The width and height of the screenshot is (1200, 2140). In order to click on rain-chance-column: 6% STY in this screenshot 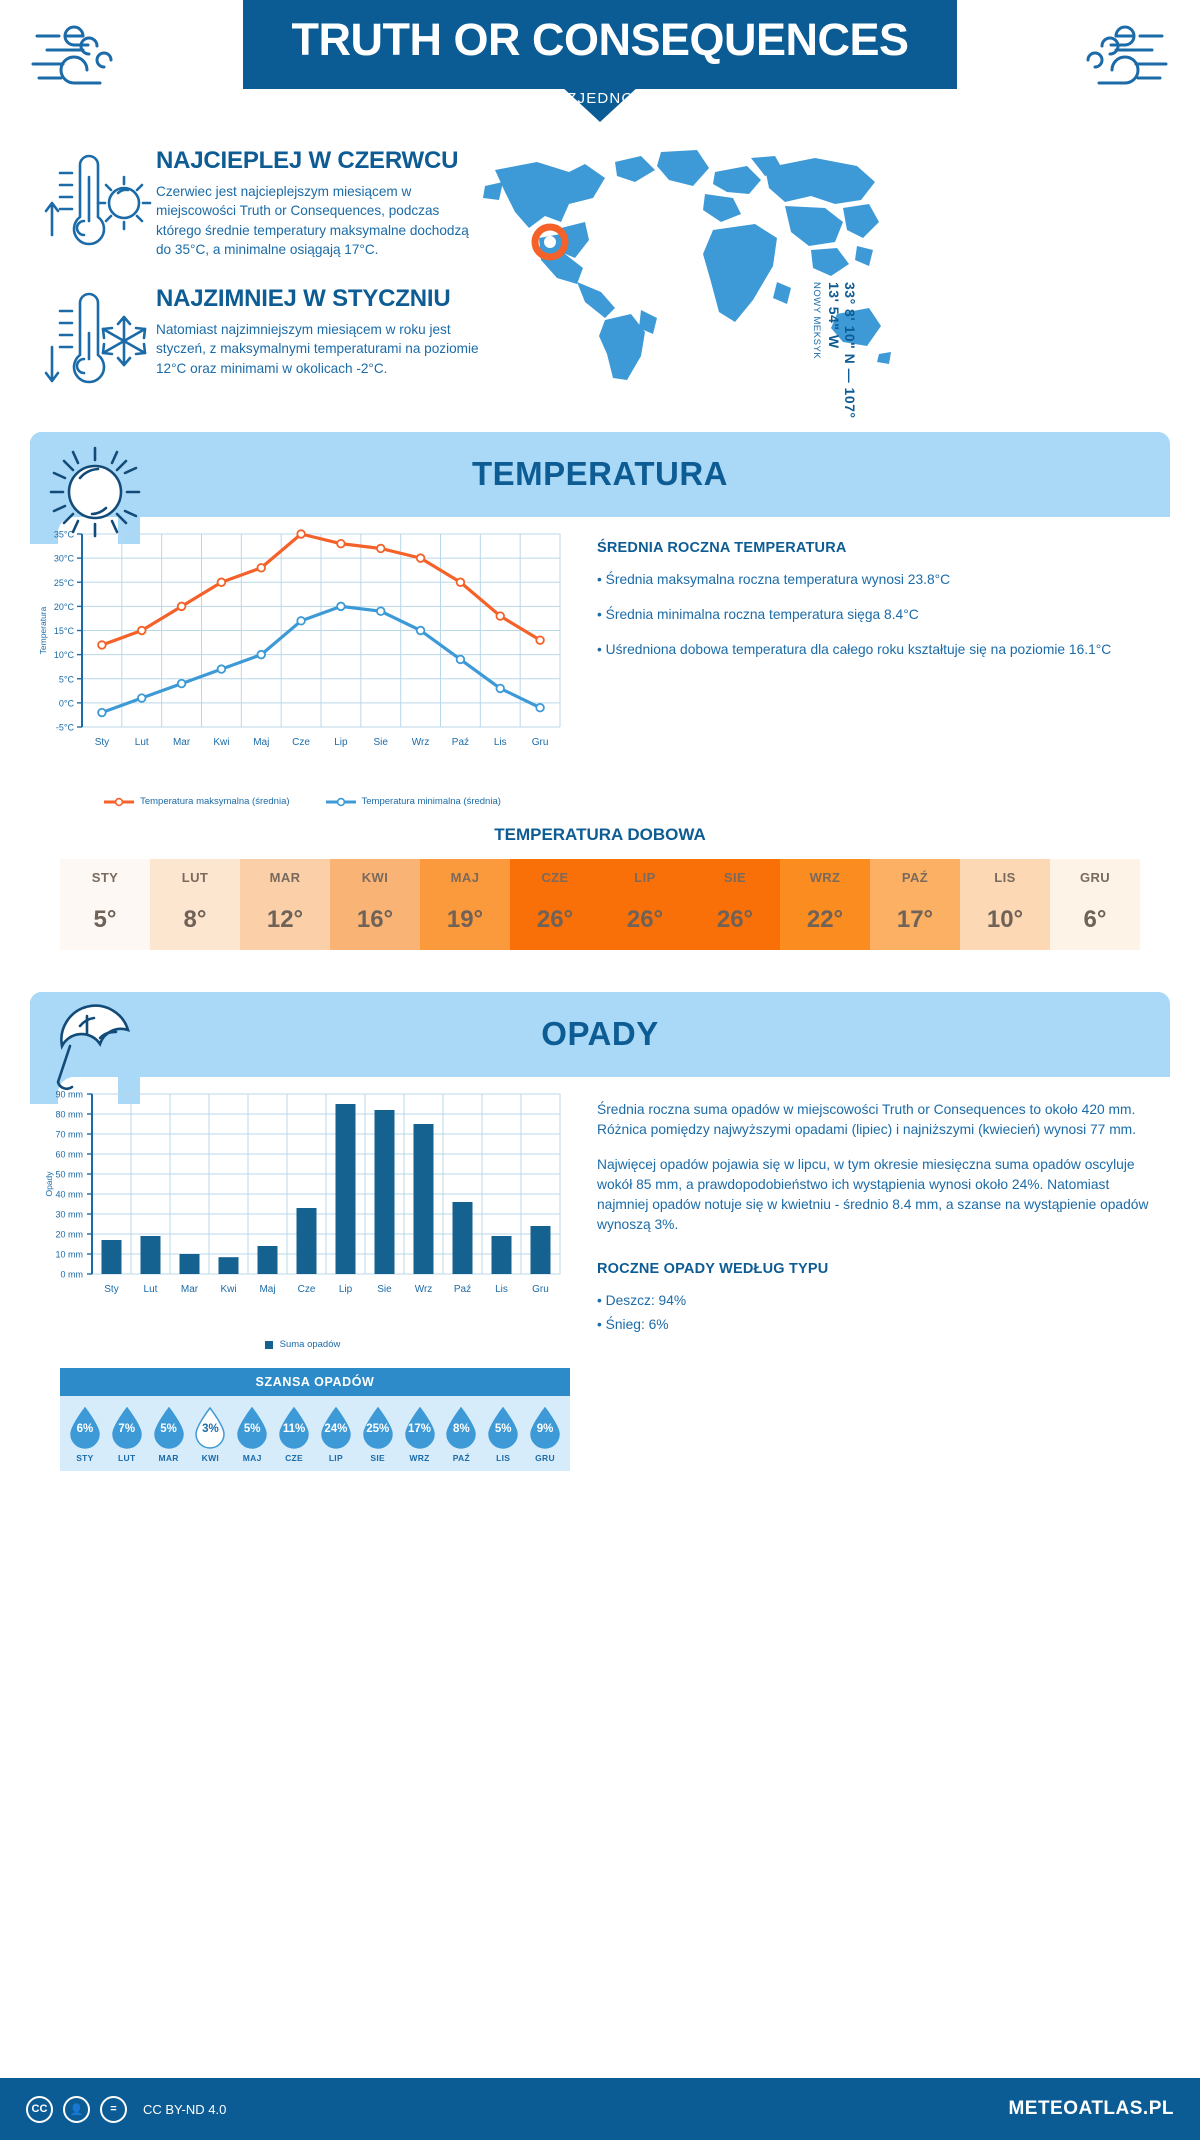, I will do `click(85, 1434)`.